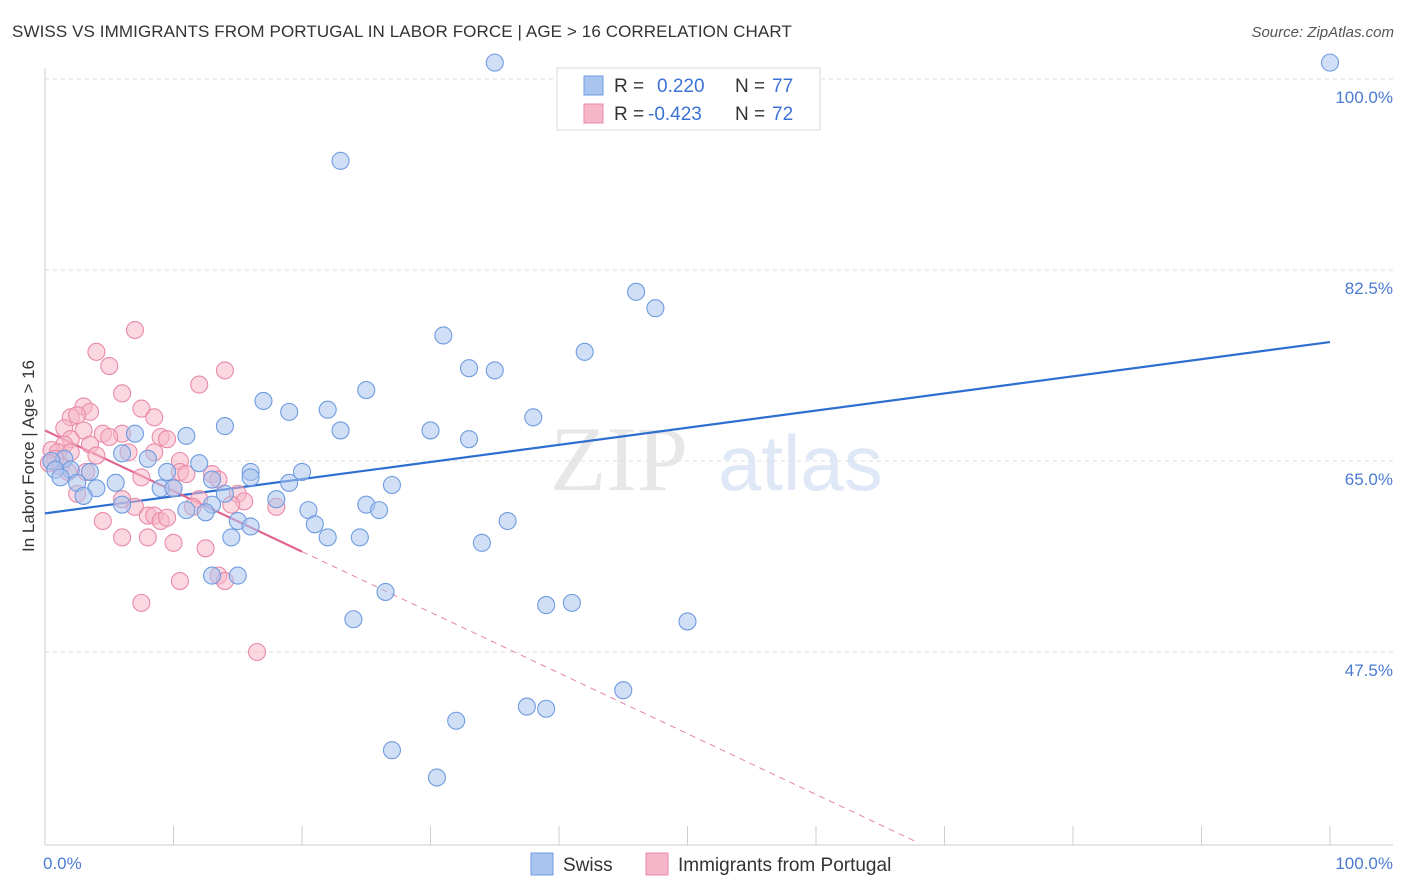 This screenshot has height=892, width=1406. I want to click on y-tick-label: 47.5%, so click(1369, 670).